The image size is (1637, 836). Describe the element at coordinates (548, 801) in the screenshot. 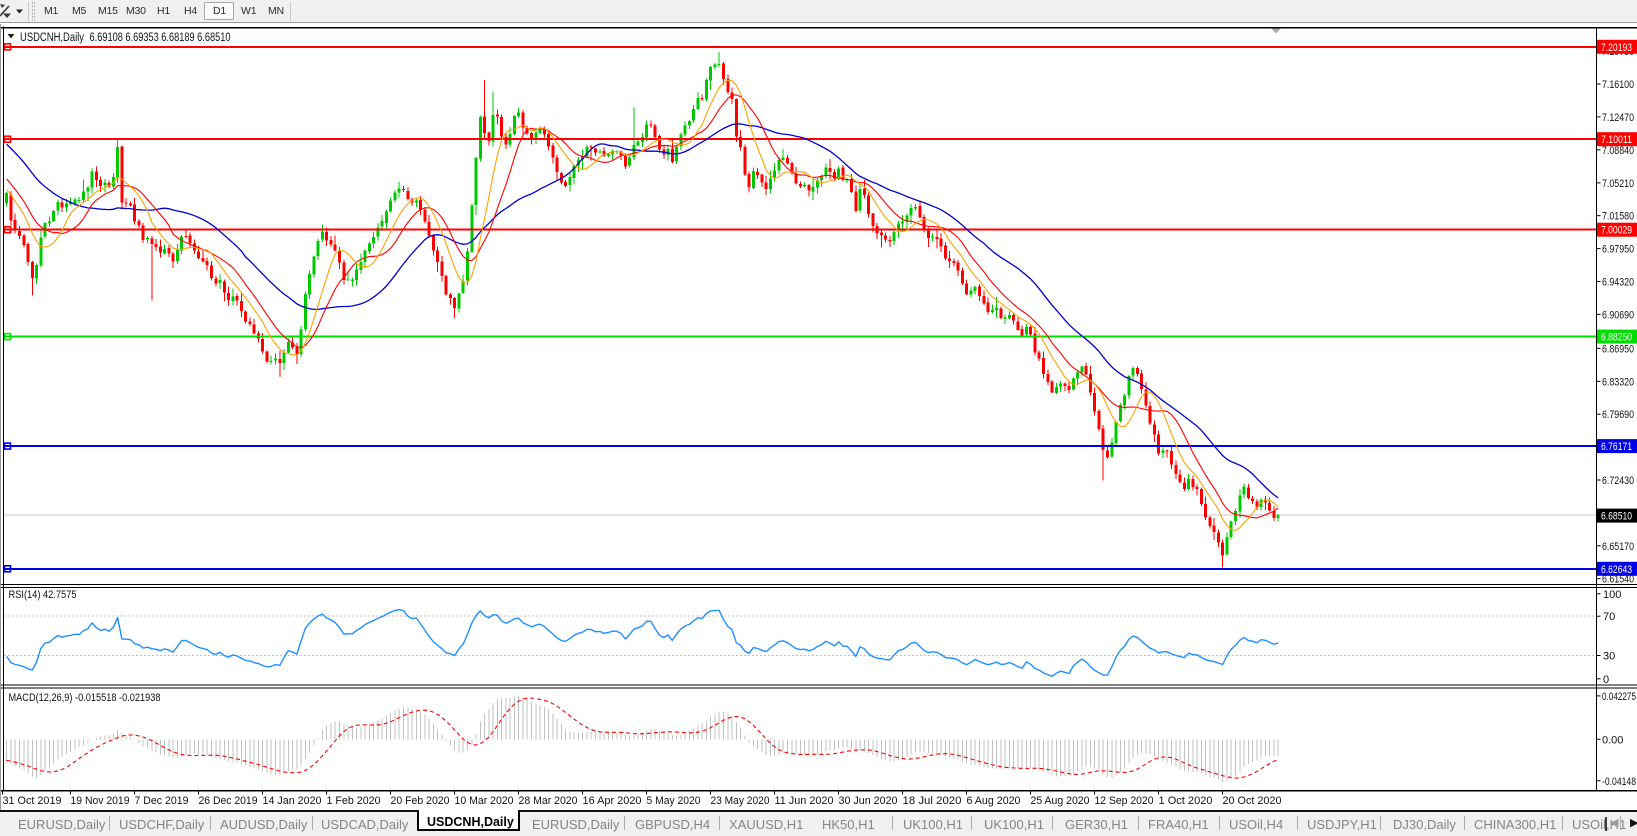

I see `svg-text: 28 Mar 2020` at that location.